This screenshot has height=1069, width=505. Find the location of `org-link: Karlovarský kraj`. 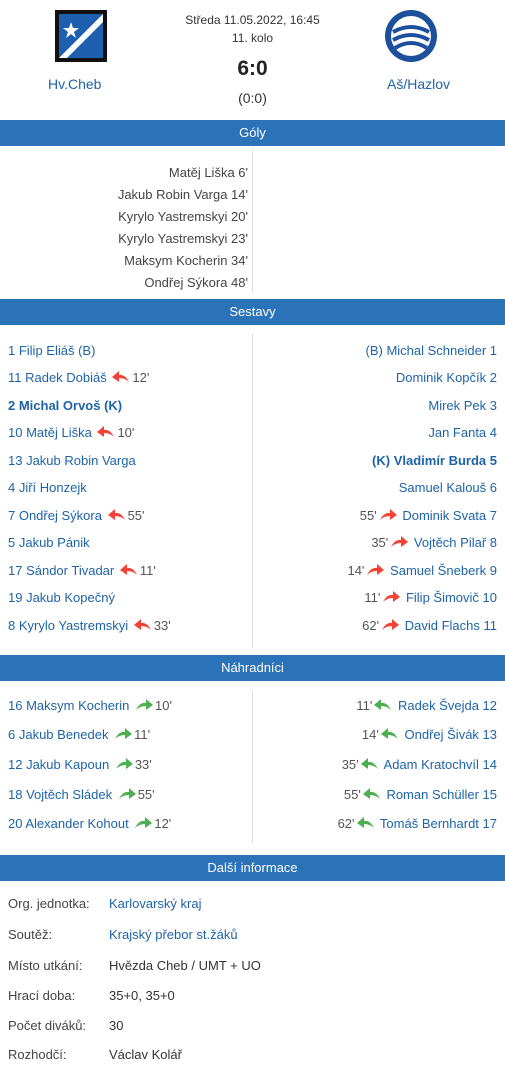

org-link: Karlovarský kraj is located at coordinates (155, 903).